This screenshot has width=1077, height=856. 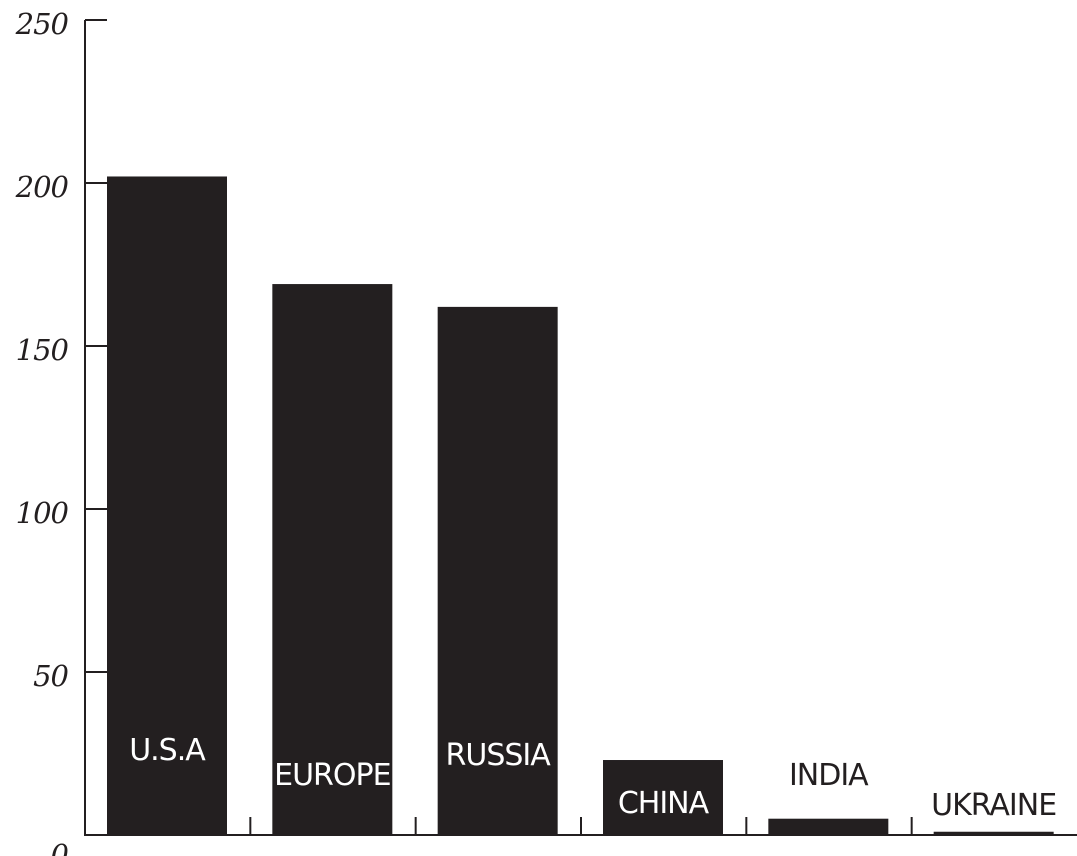 I want to click on bar-europe, so click(x=332, y=559).